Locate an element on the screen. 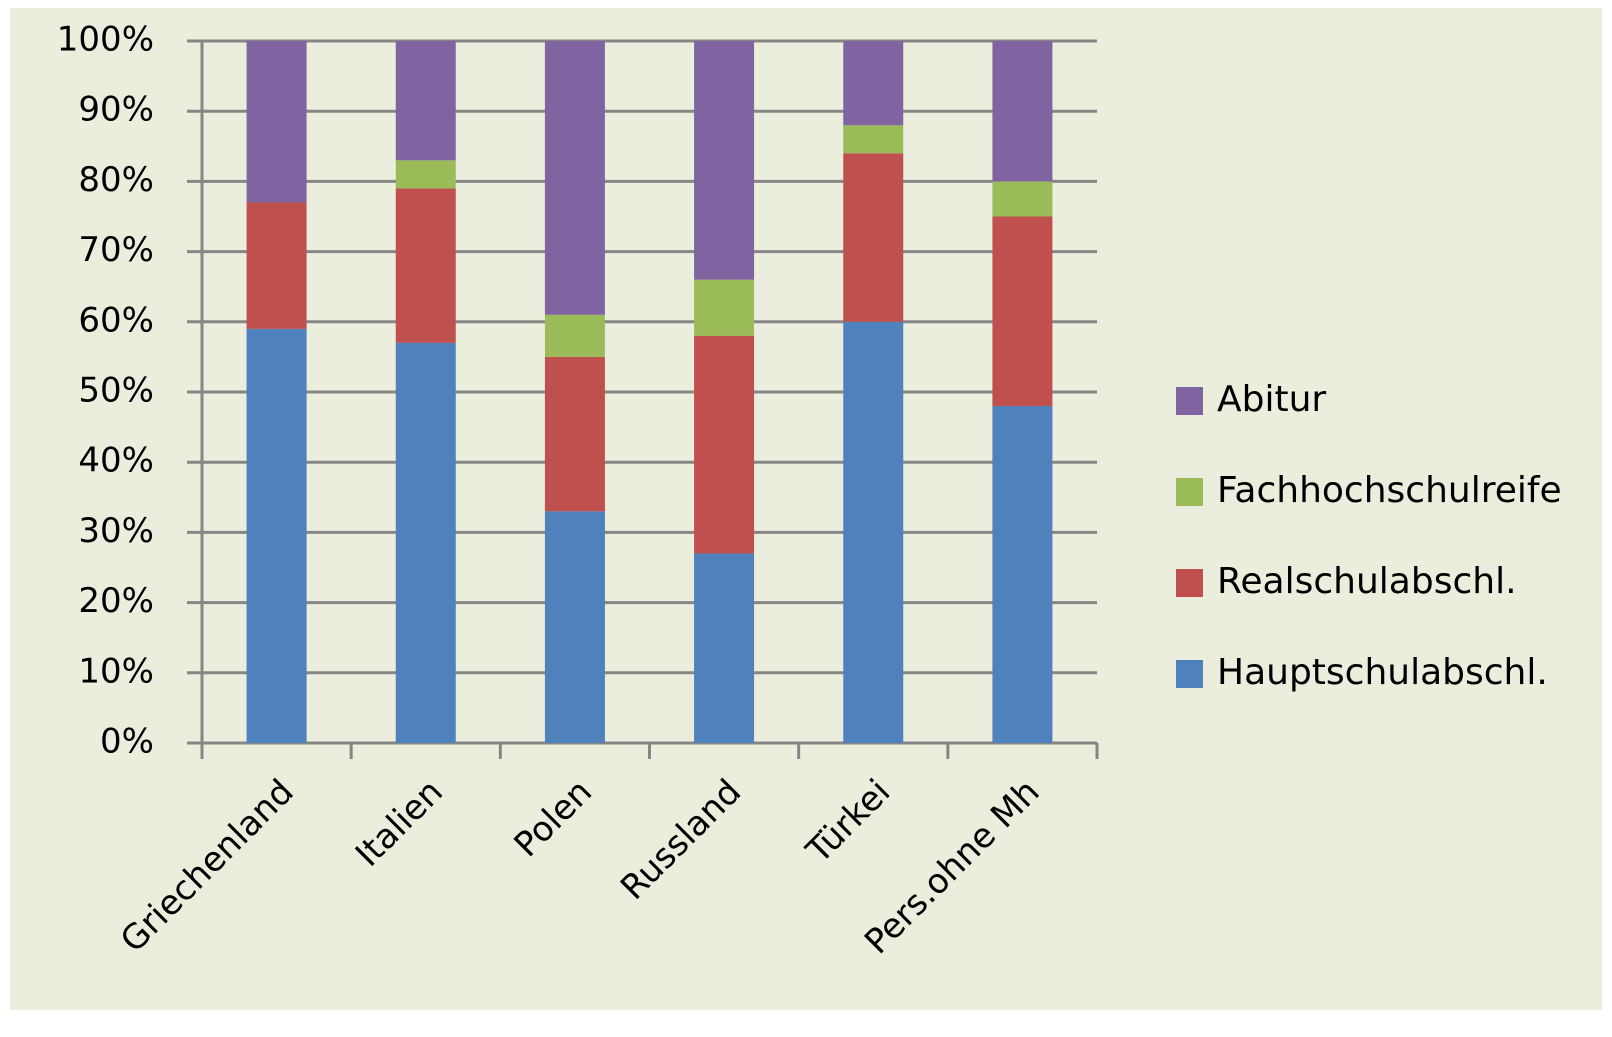 The width and height of the screenshot is (1612, 1037). legend-label: Fachhochschulreife is located at coordinates (1389, 490).